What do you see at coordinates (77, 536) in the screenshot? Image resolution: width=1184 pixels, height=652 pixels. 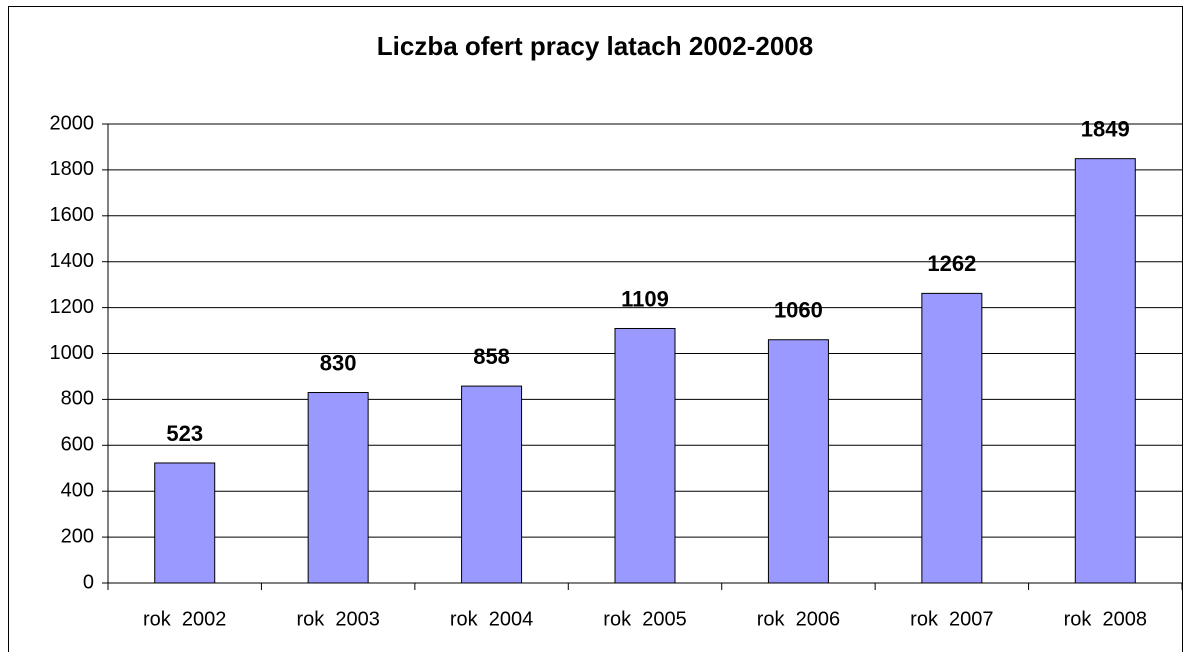 I see `y-tick-label: 200` at bounding box center [77, 536].